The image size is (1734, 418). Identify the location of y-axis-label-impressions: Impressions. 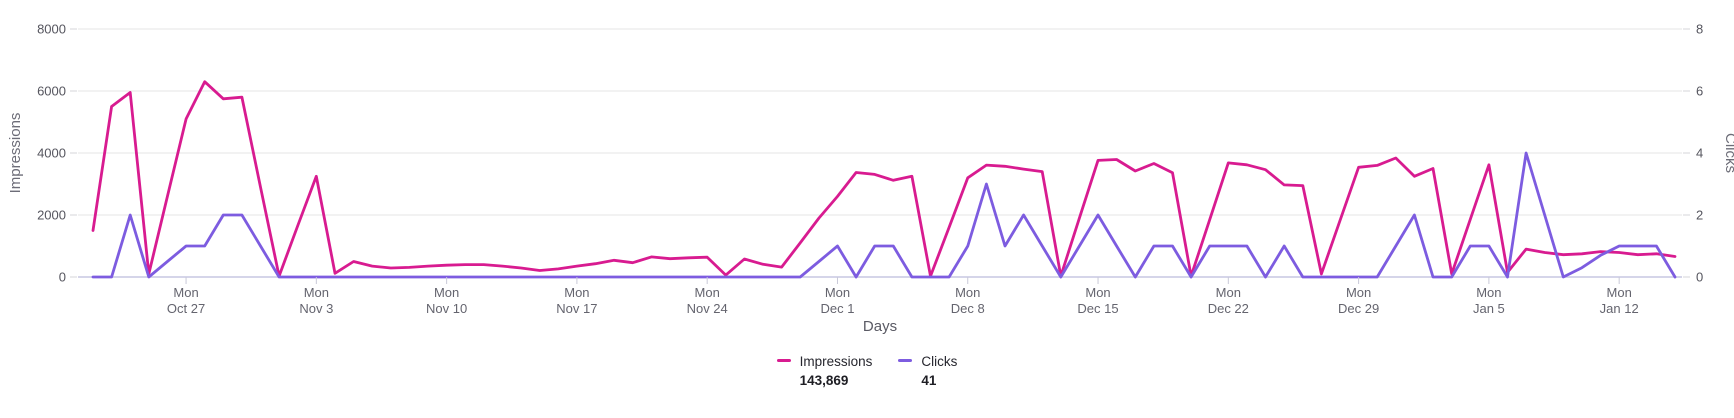
(15, 153).